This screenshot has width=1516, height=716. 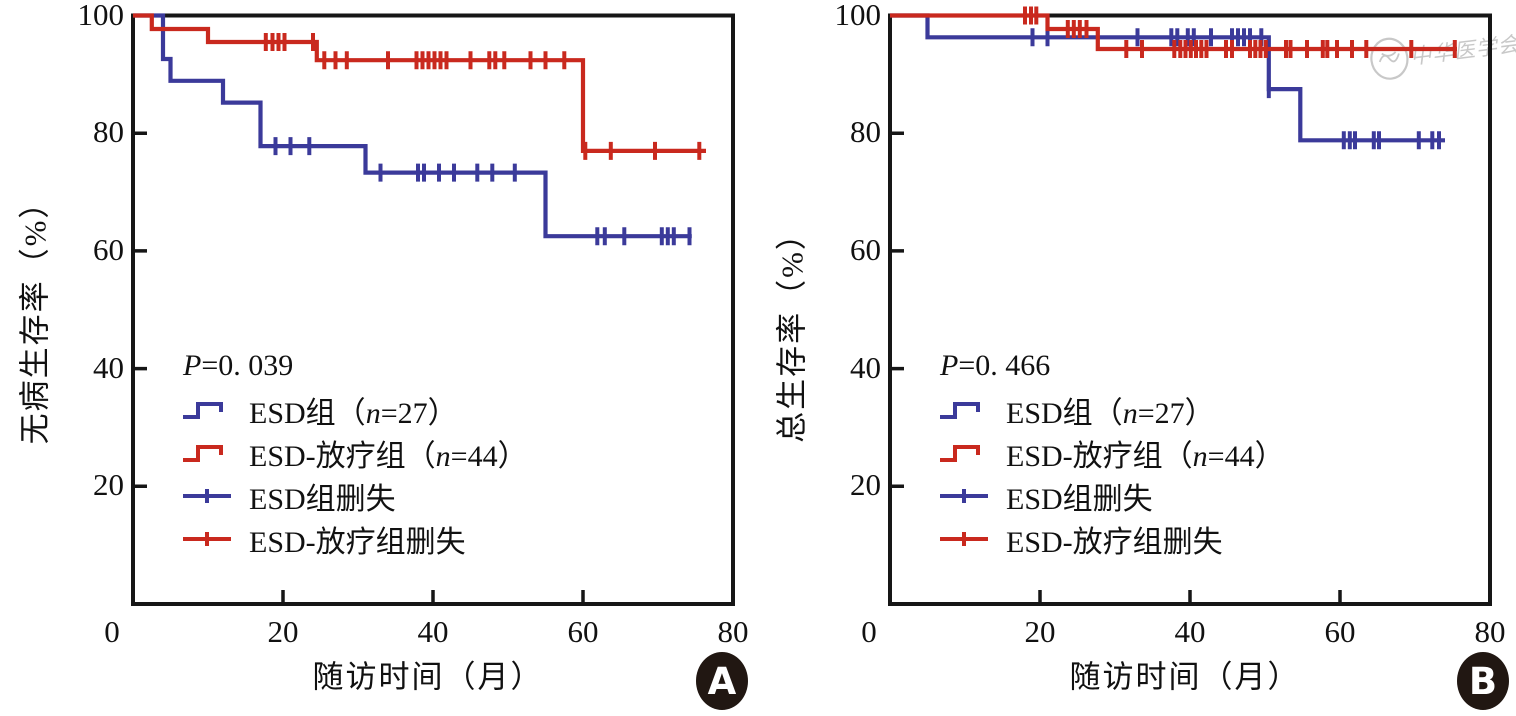 I want to click on km-curve-esd-b, so click(x=1167, y=78).